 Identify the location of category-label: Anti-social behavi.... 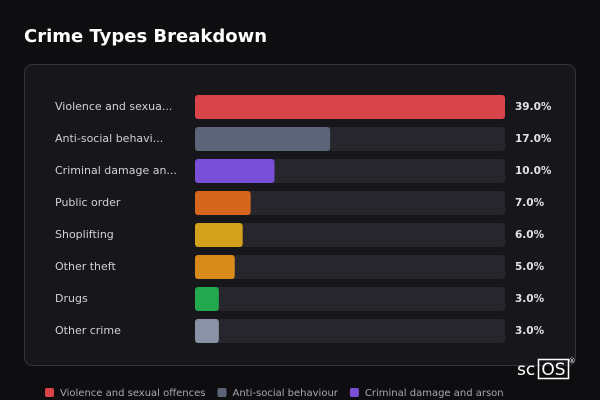
(109, 138).